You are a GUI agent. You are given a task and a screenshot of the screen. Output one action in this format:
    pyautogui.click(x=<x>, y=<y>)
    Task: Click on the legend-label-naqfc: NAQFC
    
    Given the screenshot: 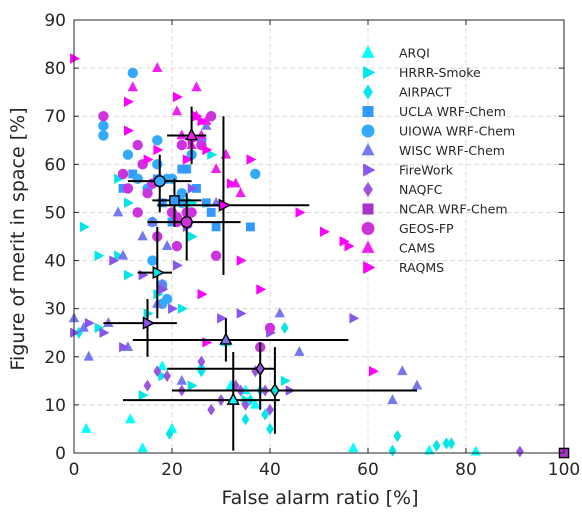 What is the action you would take?
    pyautogui.click(x=421, y=189)
    